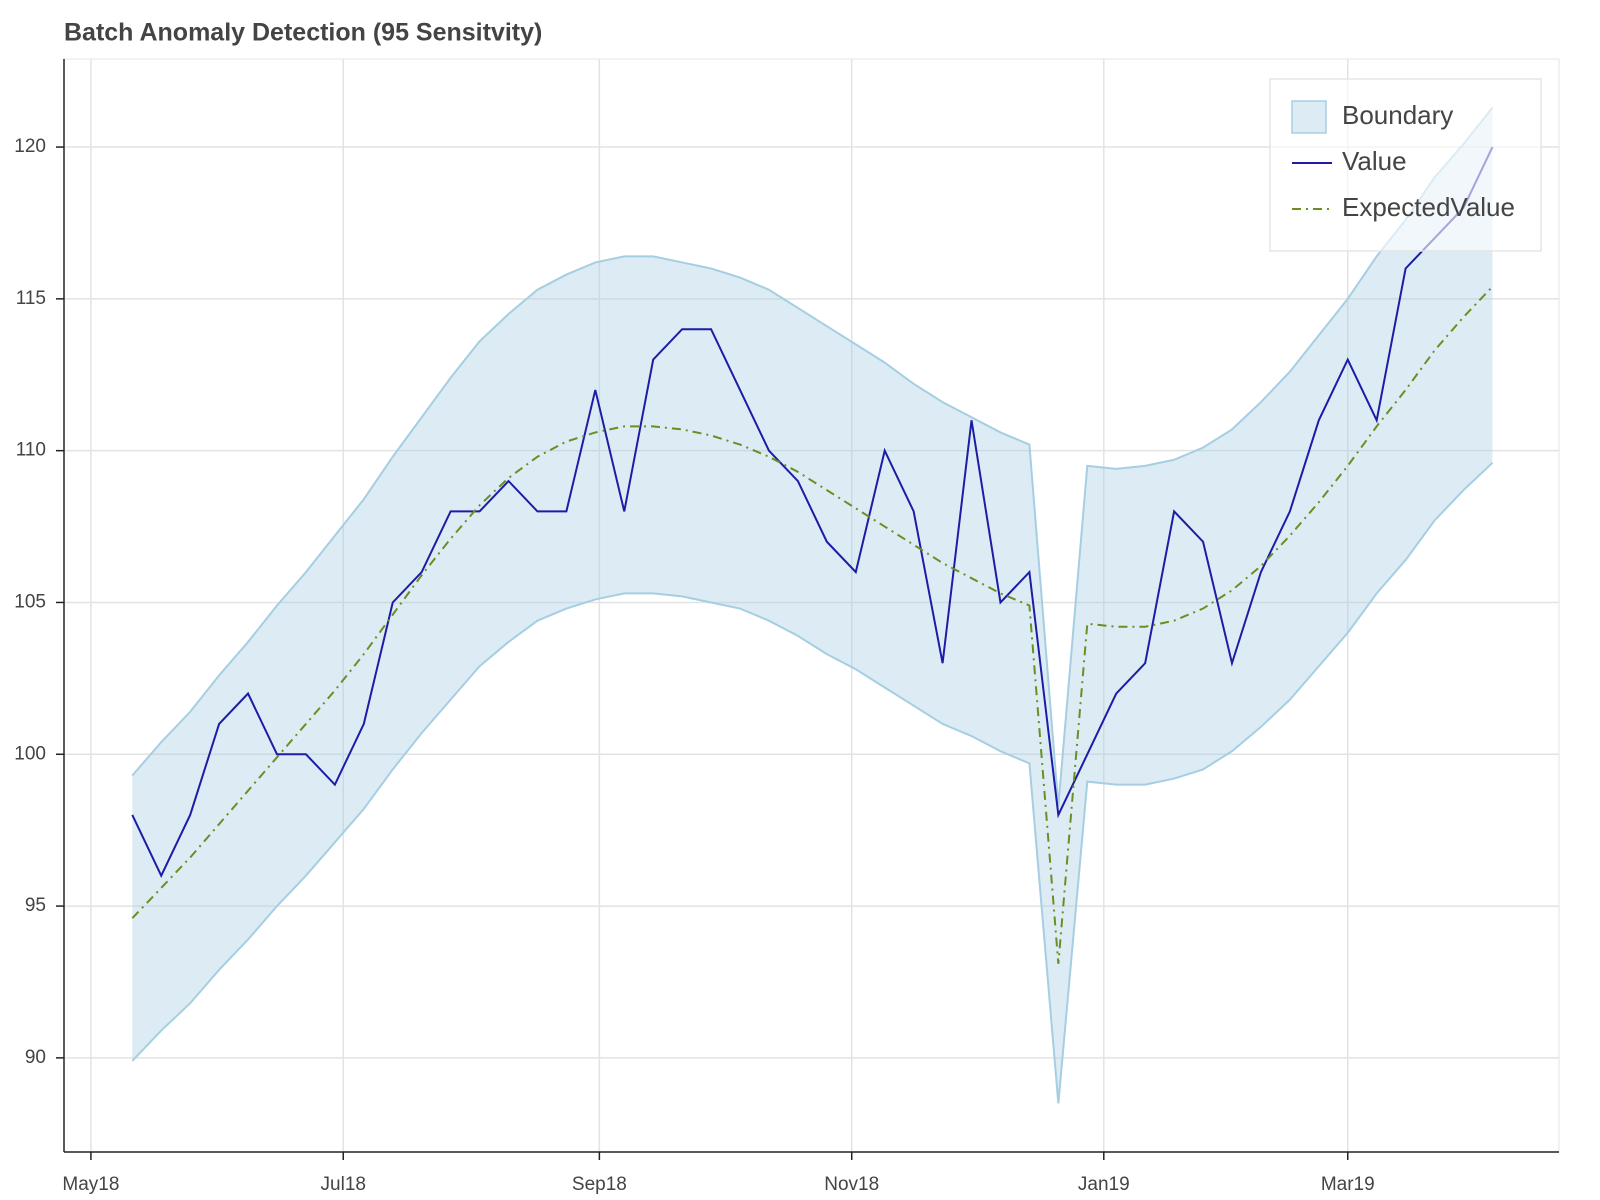 The height and width of the screenshot is (1200, 1600). Describe the element at coordinates (599, 1184) in the screenshot. I see `x-tick-label: Sep18` at that location.